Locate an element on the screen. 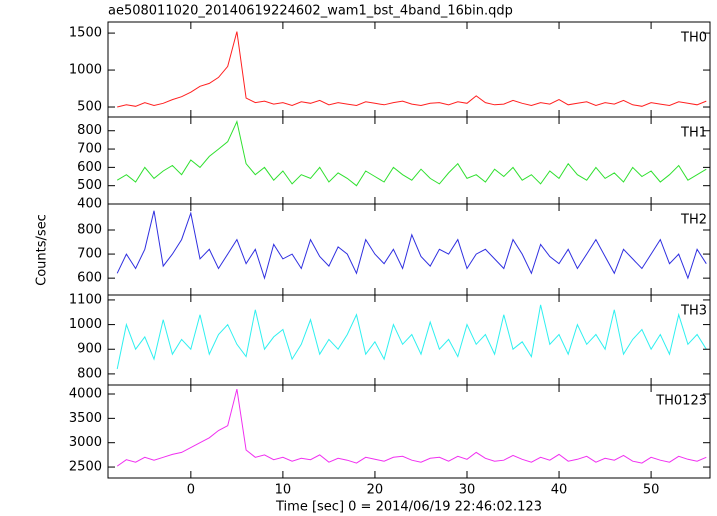 This screenshot has width=717, height=516. x-tick-label: 30 is located at coordinates (467, 490).